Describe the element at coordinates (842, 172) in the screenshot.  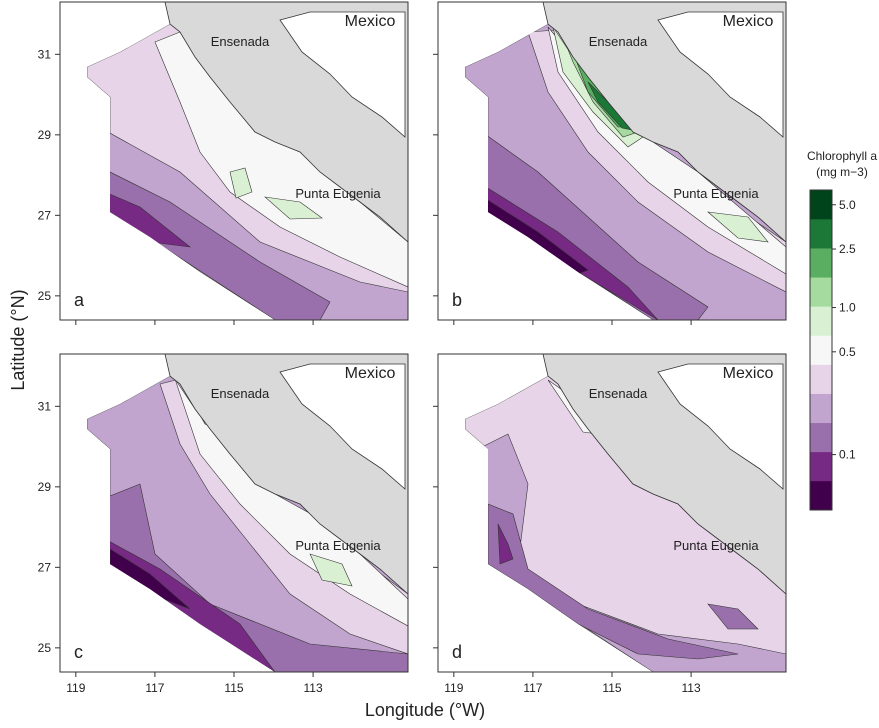
I see `colorbar-units: (mg m−3)` at that location.